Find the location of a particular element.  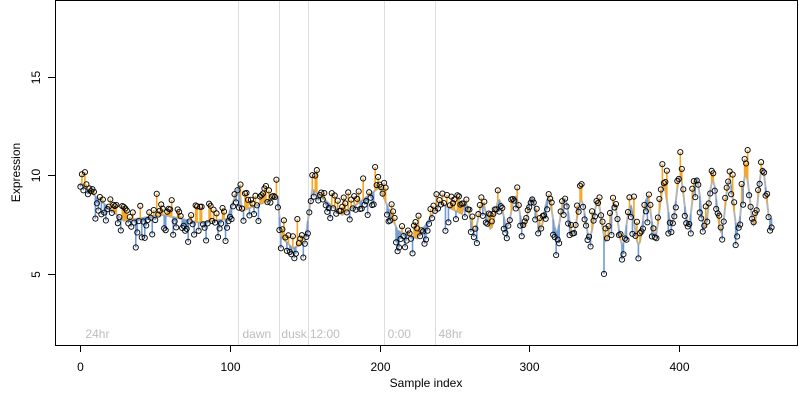

region-labels: 24hr dawn dusk 12:00 0:00 48hr is located at coordinates (273, 334).